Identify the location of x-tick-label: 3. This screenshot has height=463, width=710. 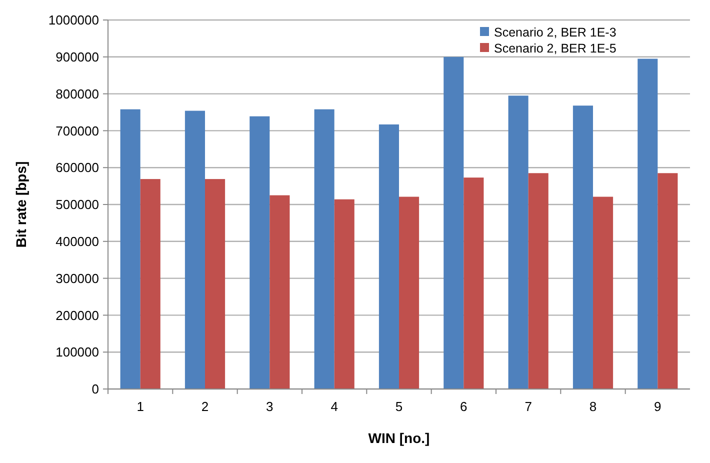
(270, 406).